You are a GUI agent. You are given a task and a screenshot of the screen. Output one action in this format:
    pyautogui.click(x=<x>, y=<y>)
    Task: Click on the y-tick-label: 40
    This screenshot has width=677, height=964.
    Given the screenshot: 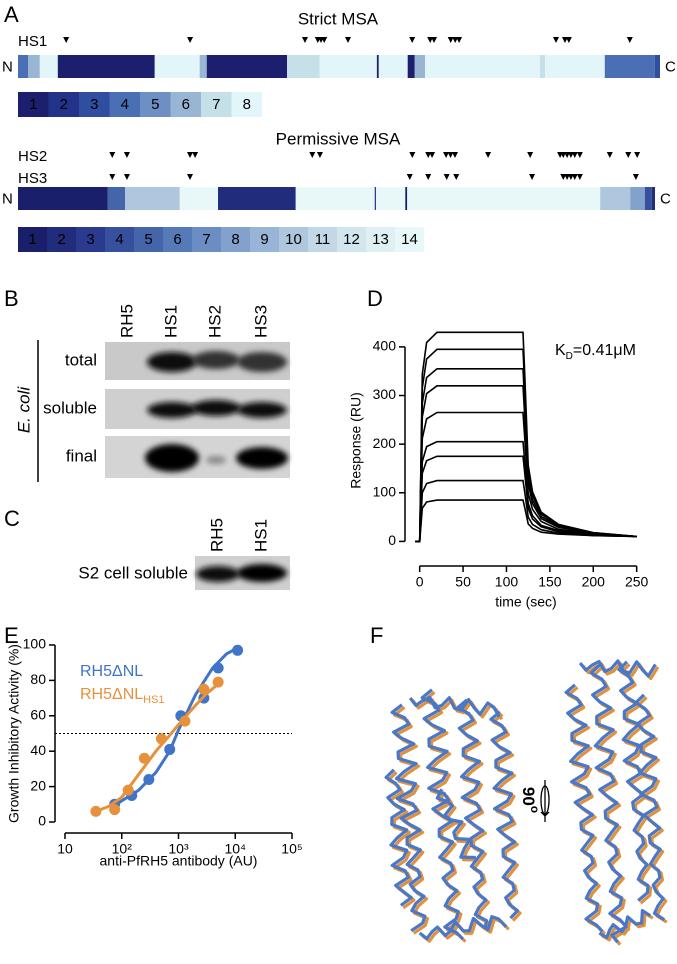 What is the action you would take?
    pyautogui.click(x=38, y=750)
    